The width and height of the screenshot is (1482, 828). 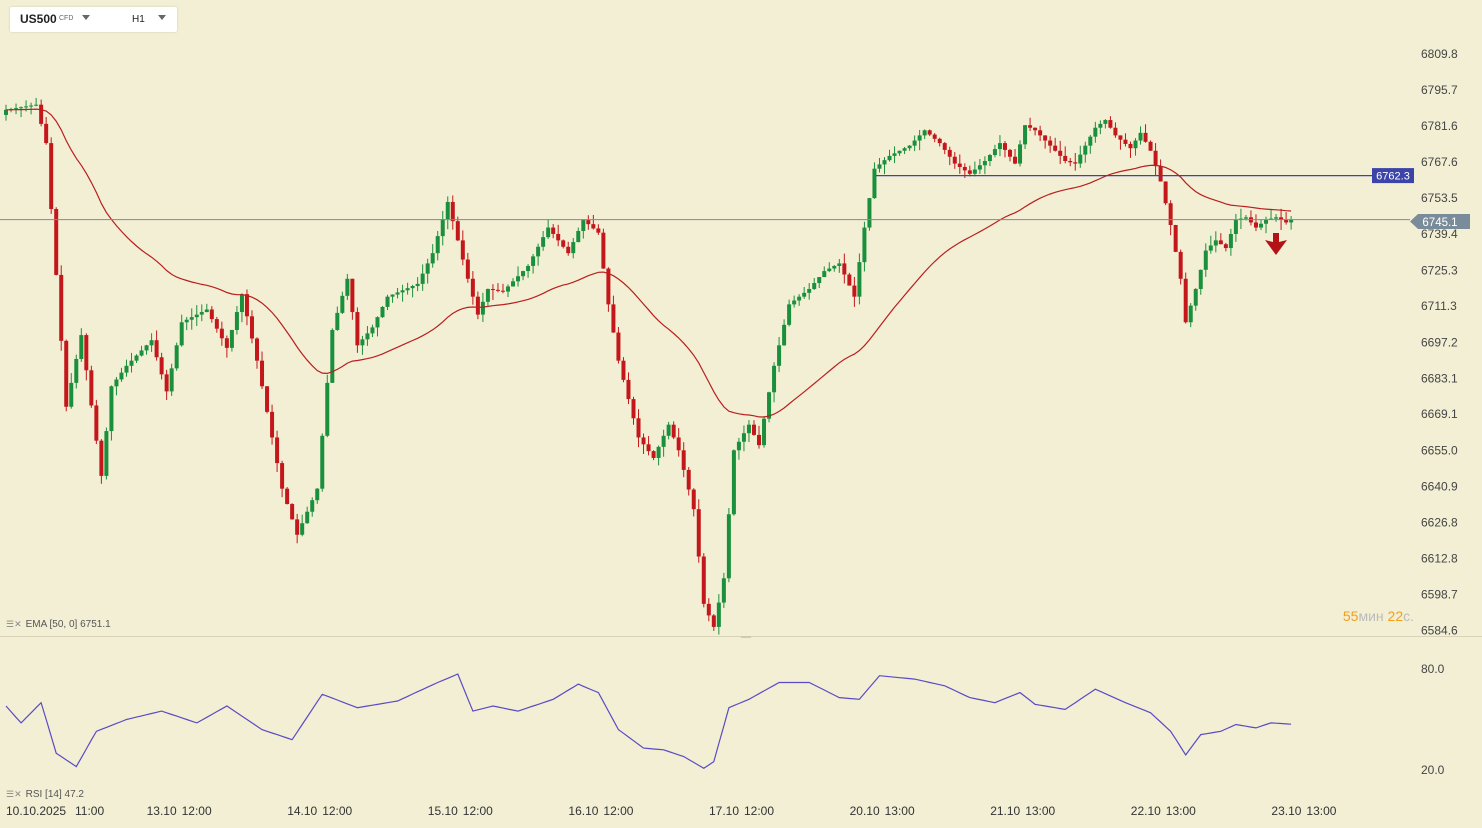 What do you see at coordinates (1350, 616) in the screenshot?
I see `timer-minutes: 55` at bounding box center [1350, 616].